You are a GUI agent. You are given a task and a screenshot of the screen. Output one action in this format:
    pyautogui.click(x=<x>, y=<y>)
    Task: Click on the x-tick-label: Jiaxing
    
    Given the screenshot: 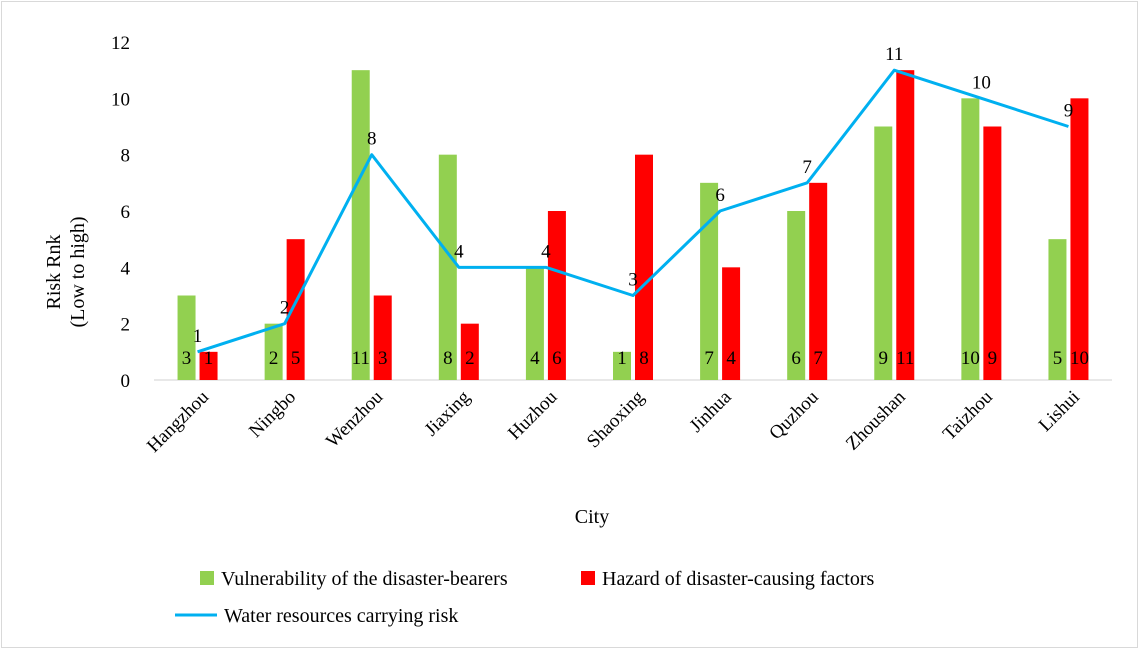 What is the action you would take?
    pyautogui.click(x=448, y=413)
    